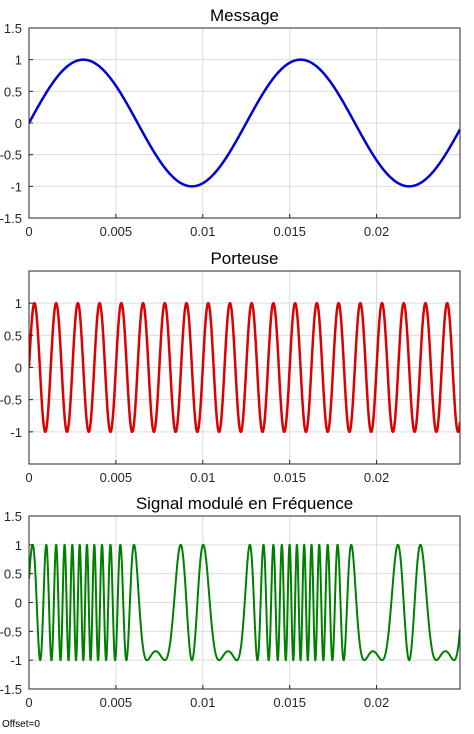 The image size is (474, 734). I want to click on chart-title: Signal modulé en Fréquence, so click(244, 503).